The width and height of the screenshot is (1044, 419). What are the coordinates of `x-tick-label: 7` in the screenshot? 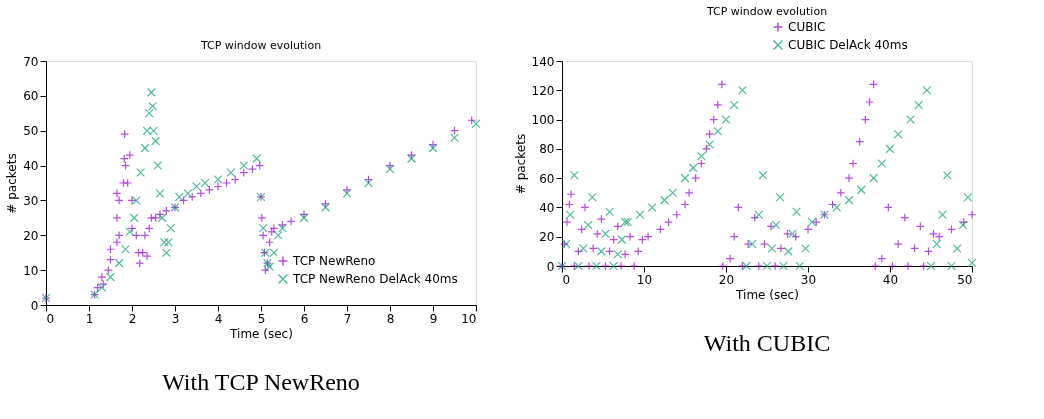 It's located at (347, 318).